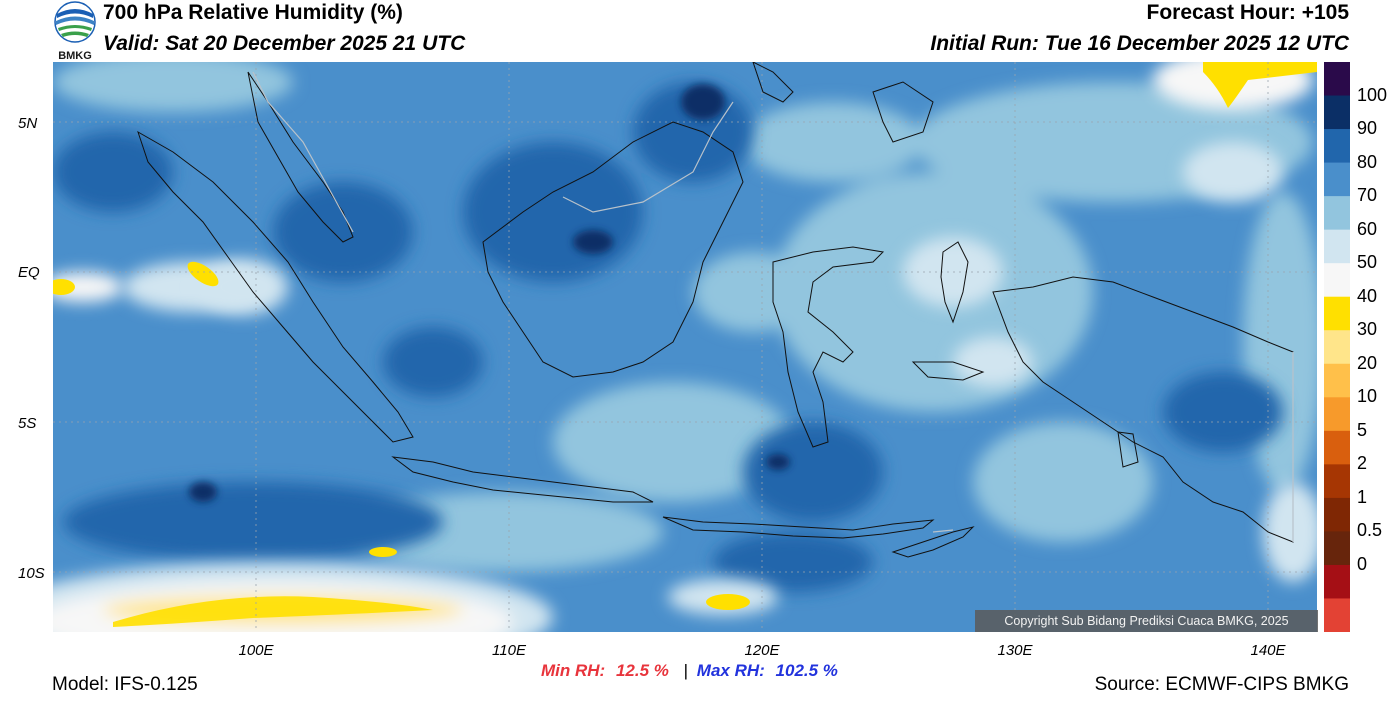 Image resolution: width=1400 pixels, height=709 pixels. What do you see at coordinates (1367, 195) in the screenshot?
I see `colorbar-label: 70` at bounding box center [1367, 195].